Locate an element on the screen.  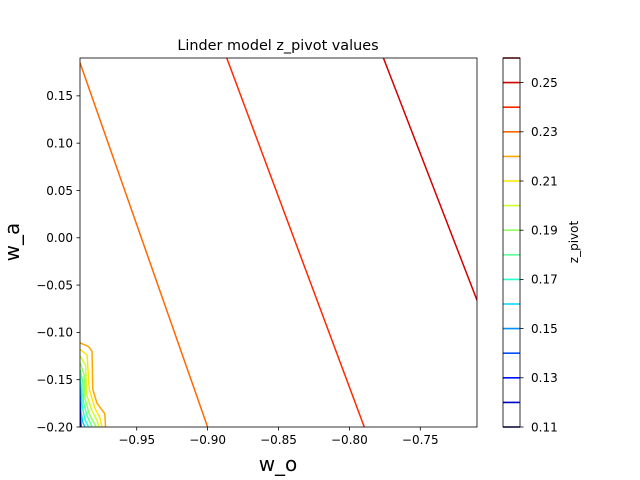
colorbar-tick-label: 0.13 is located at coordinates (544, 378).